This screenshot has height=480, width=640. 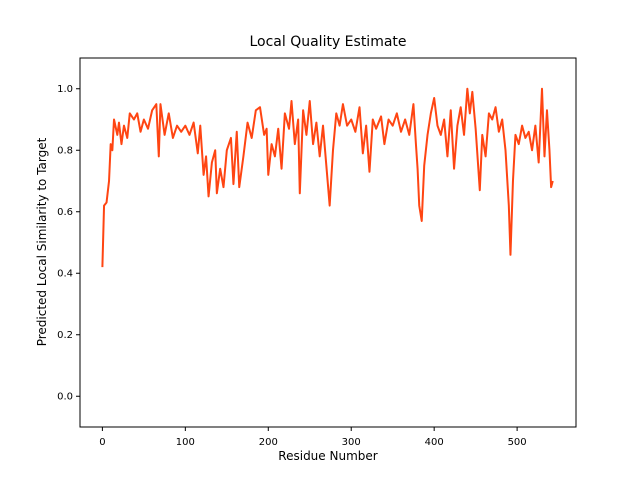 I want to click on y-tick-label: 0.2, so click(x=65, y=335).